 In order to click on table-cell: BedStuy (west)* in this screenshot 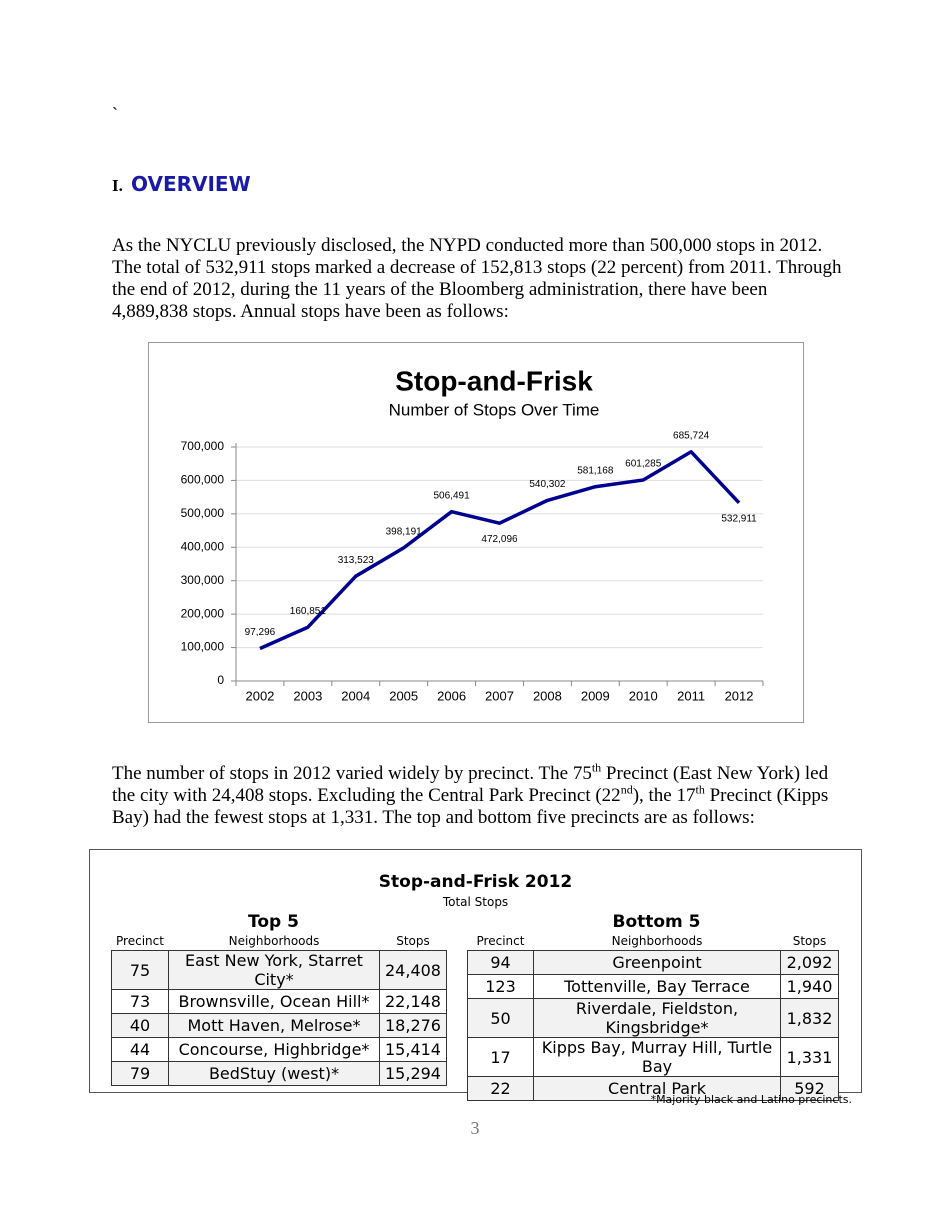, I will do `click(274, 1073)`.